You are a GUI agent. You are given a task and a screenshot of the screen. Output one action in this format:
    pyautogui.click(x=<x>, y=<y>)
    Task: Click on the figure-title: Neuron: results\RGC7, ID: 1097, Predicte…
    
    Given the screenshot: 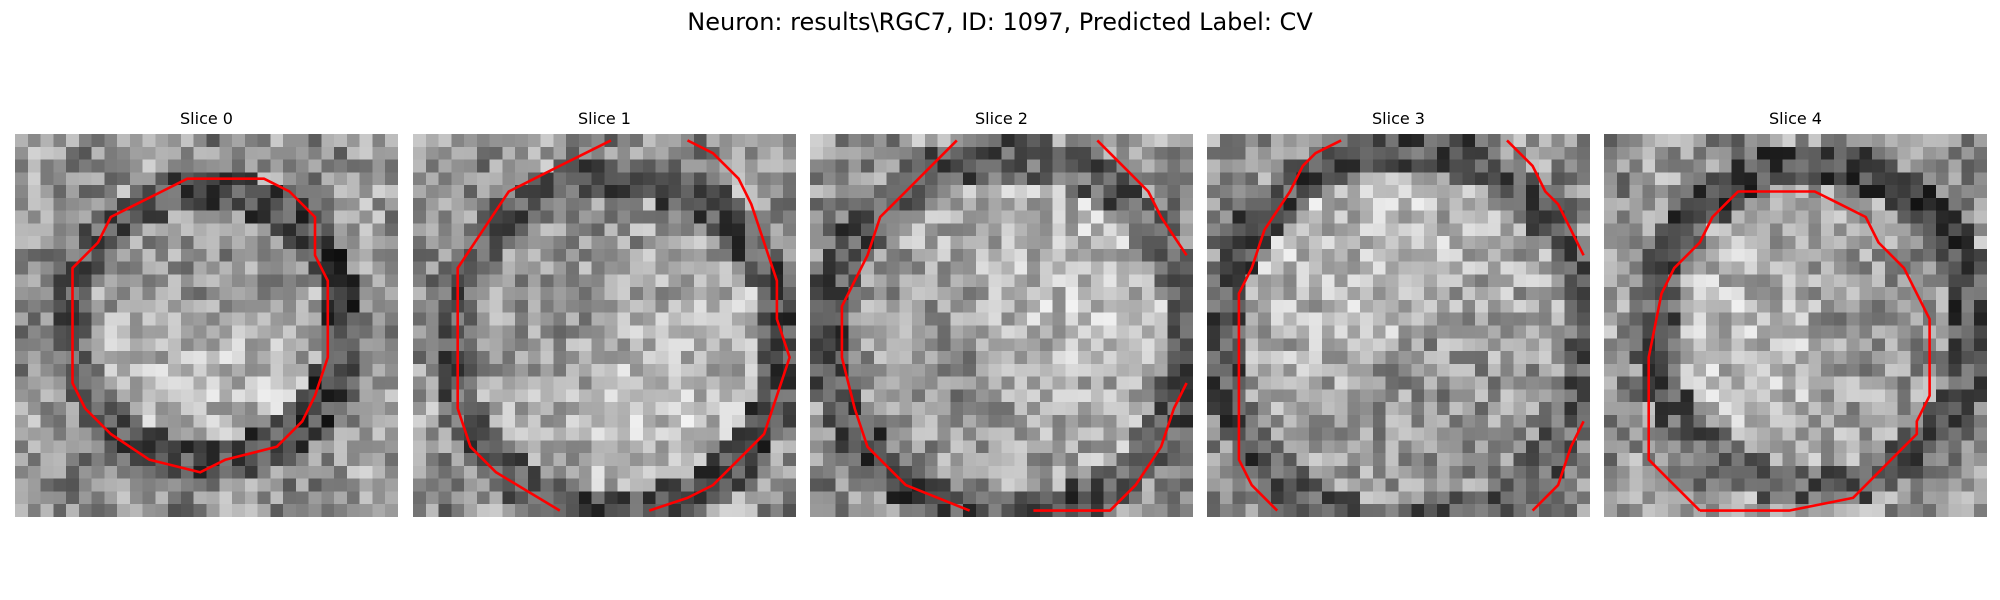 What is the action you would take?
    pyautogui.click(x=1000, y=22)
    